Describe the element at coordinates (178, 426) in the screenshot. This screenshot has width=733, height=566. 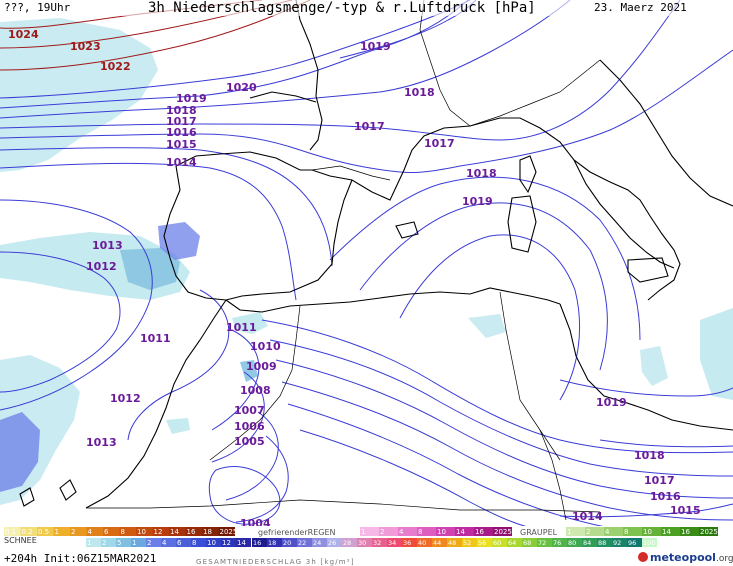
I see `precip-area-atlas` at that location.